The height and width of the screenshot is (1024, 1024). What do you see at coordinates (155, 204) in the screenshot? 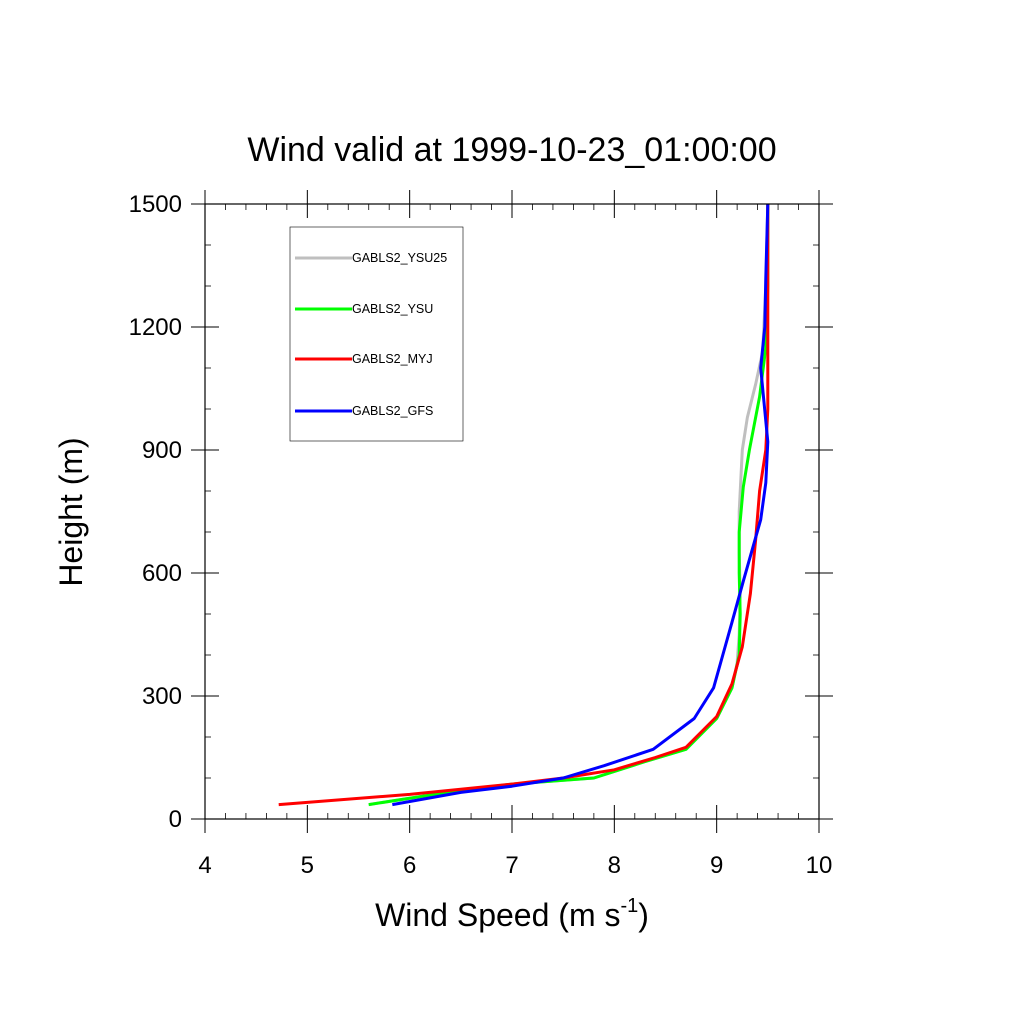
I see `y-tick-label: 1500` at bounding box center [155, 204].